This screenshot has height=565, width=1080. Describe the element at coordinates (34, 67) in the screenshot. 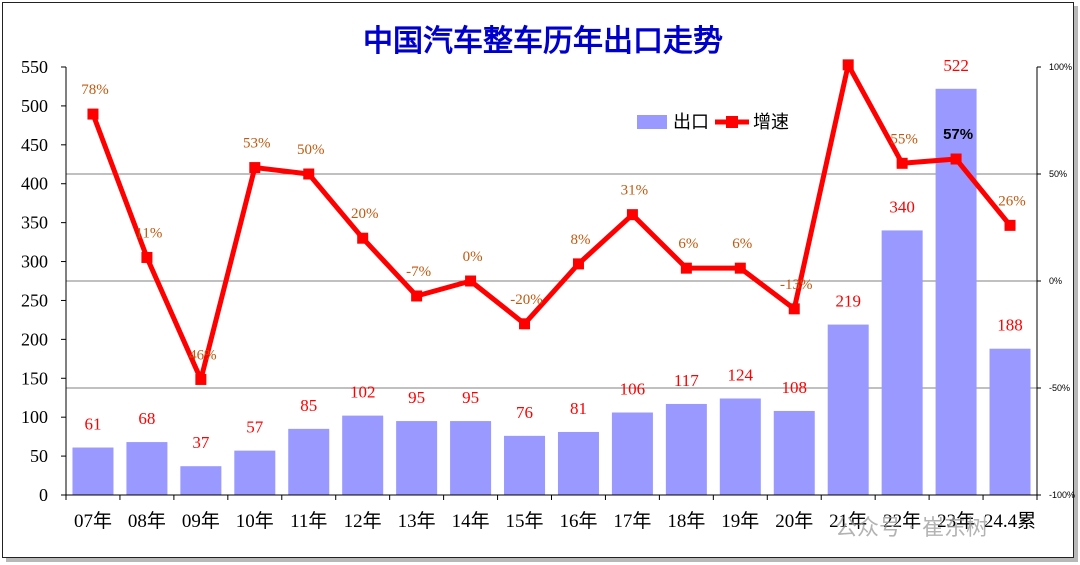

I see `left-tick-label: 550` at that location.